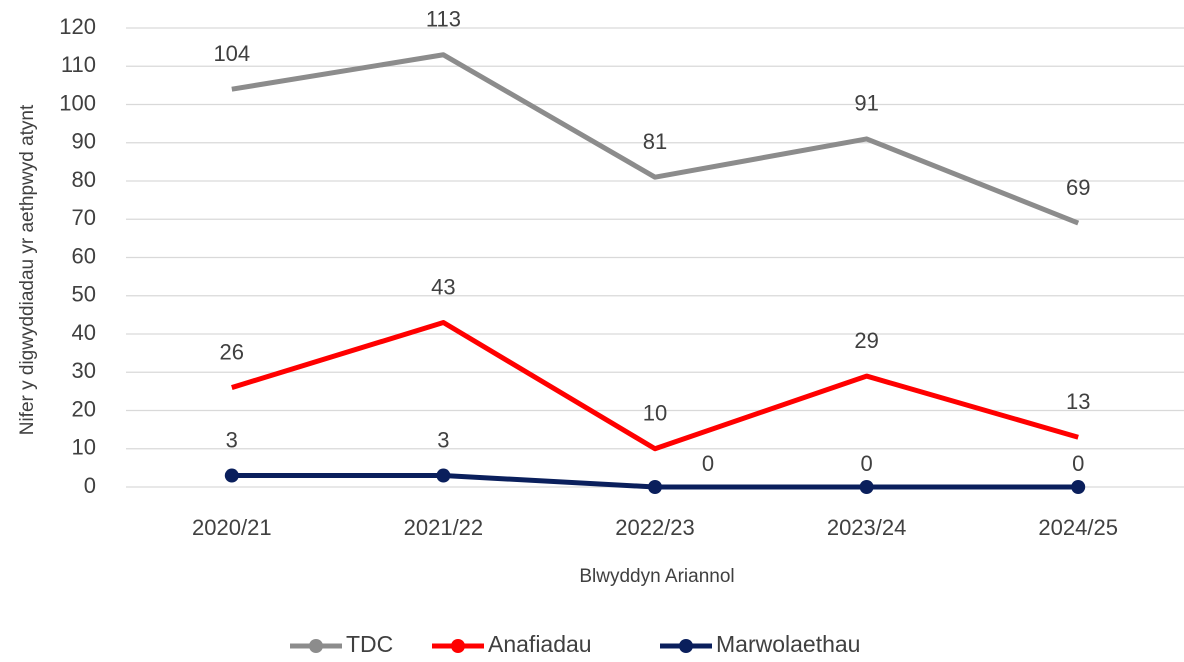 The width and height of the screenshot is (1184, 662). I want to click on data-label: 29, so click(866, 340).